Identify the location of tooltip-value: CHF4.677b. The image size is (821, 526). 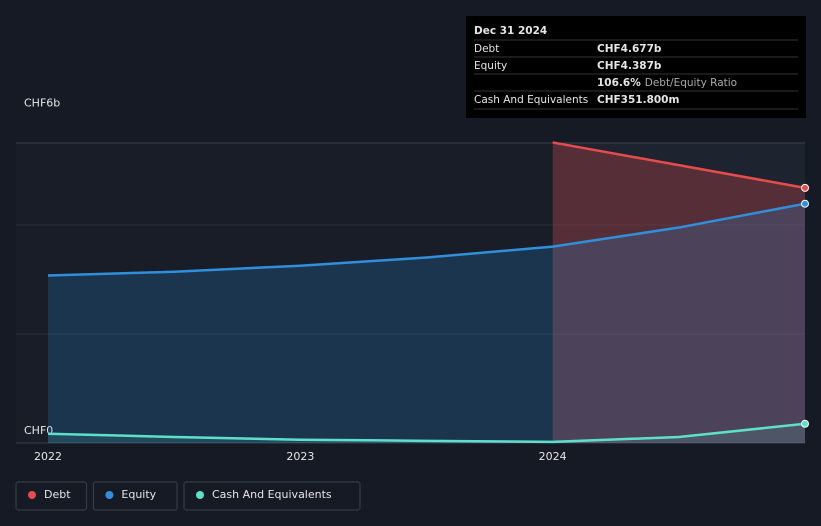
(629, 49).